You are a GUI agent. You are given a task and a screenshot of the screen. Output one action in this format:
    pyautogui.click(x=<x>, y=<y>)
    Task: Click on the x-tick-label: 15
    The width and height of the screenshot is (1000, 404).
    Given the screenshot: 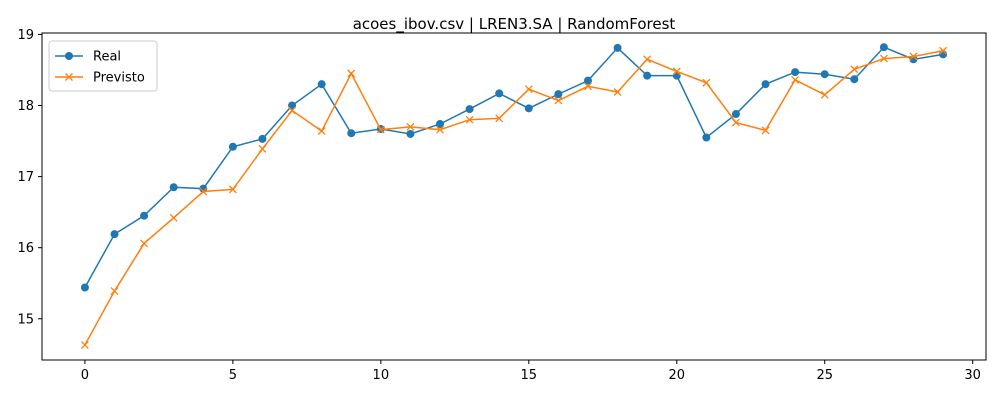 What is the action you would take?
    pyautogui.click(x=529, y=375)
    